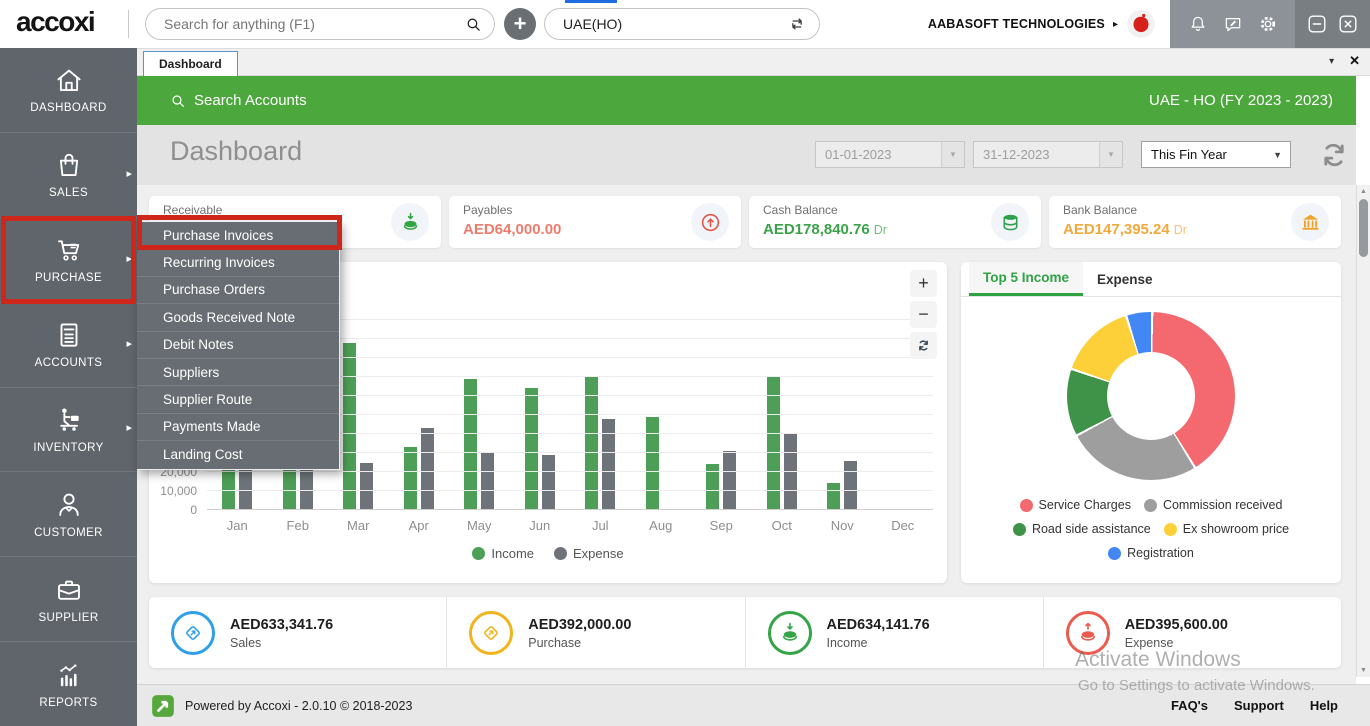  What do you see at coordinates (68, 447) in the screenshot?
I see `sidebar-item-label: INVENTORY` at bounding box center [68, 447].